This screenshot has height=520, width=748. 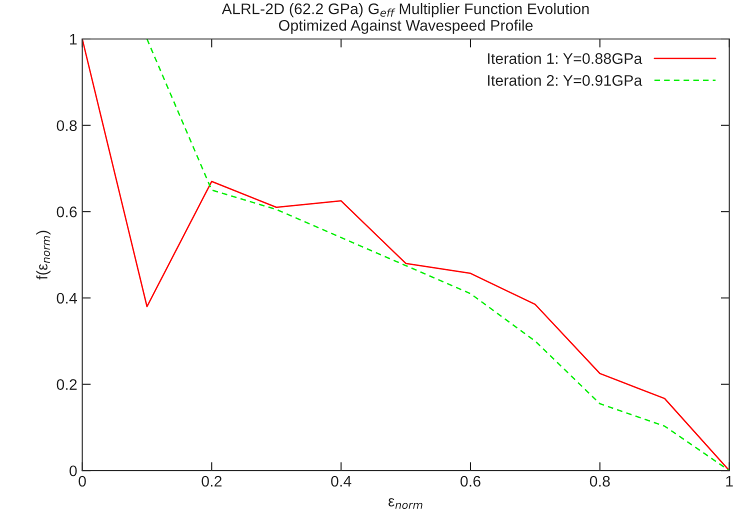 I want to click on y-axis-title: f(ε$_{norm}$), so click(x=43, y=255).